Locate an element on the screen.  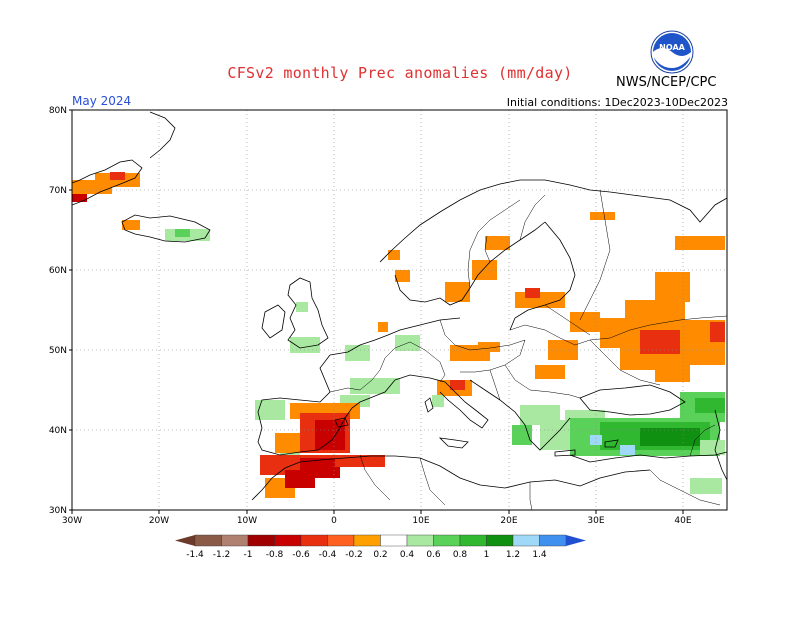
colorbar-label: 1.2 is located at coordinates (513, 555).